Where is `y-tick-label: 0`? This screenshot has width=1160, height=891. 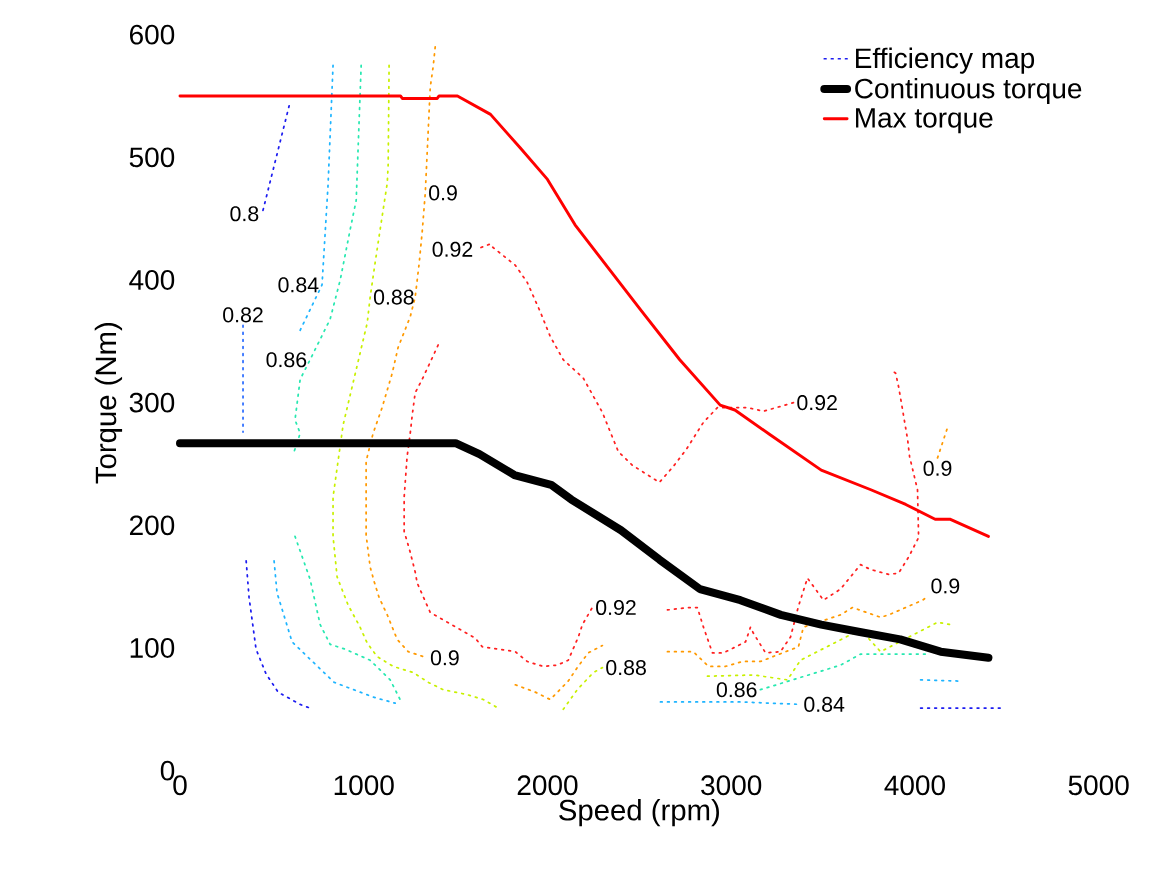 y-tick-label: 0 is located at coordinates (167, 770).